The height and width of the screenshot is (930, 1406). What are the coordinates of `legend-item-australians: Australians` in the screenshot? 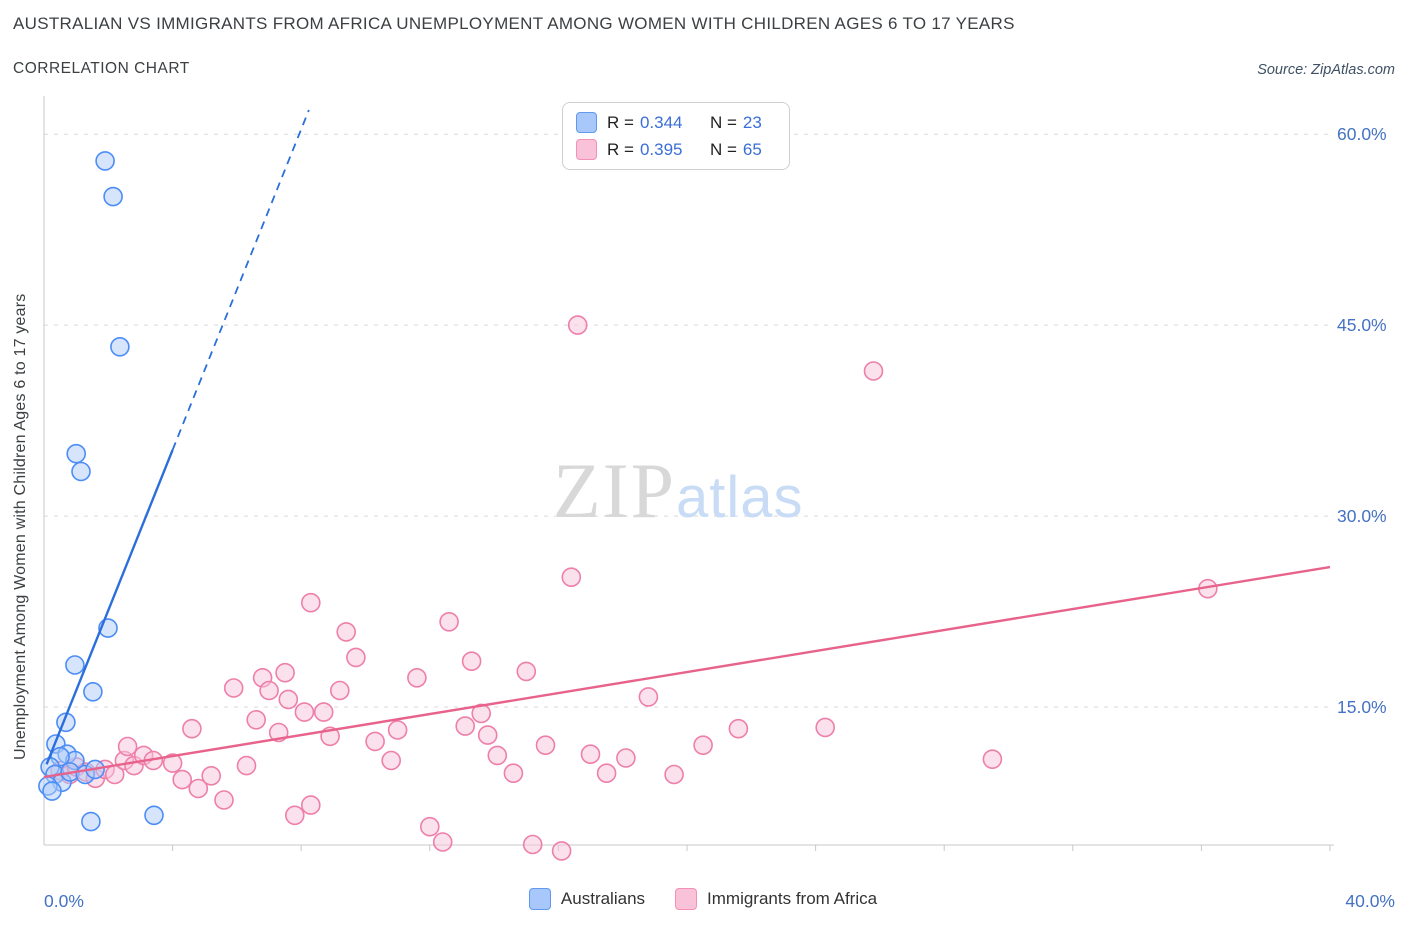 It's located at (587, 899).